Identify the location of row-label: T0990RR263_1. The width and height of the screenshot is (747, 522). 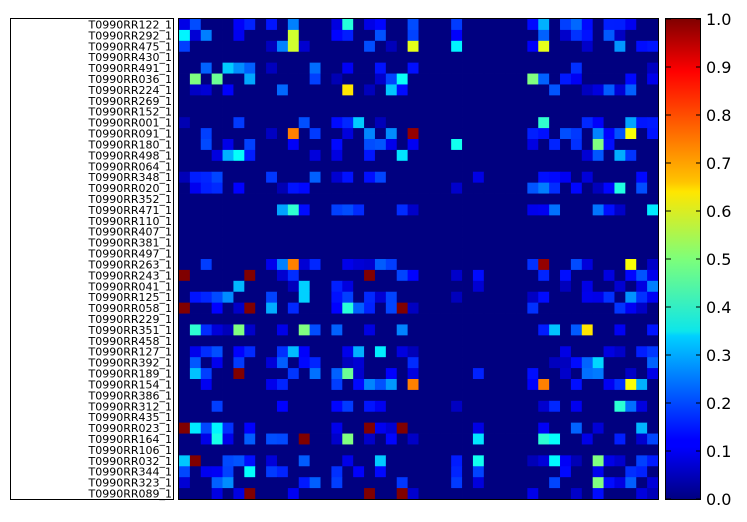
(130, 264).